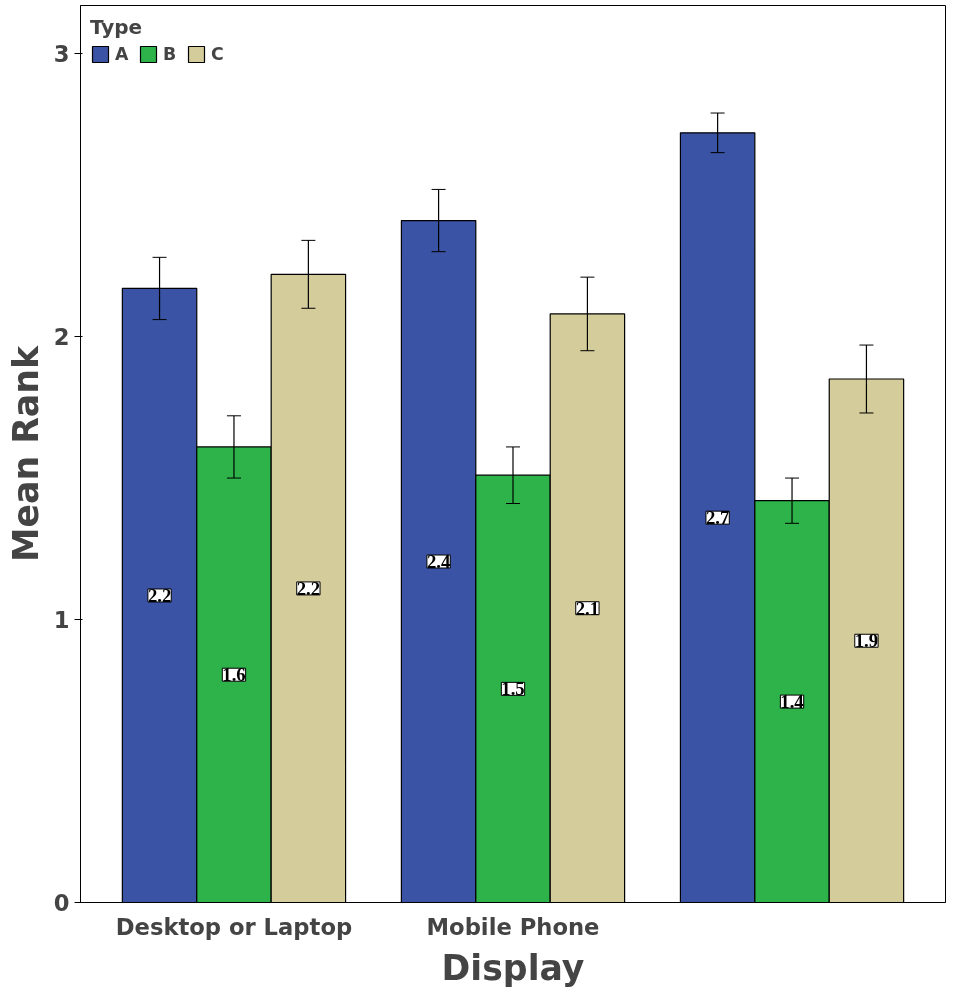 The width and height of the screenshot is (963, 1001). What do you see at coordinates (234, 675) in the screenshot?
I see `data-label: 1.6` at bounding box center [234, 675].